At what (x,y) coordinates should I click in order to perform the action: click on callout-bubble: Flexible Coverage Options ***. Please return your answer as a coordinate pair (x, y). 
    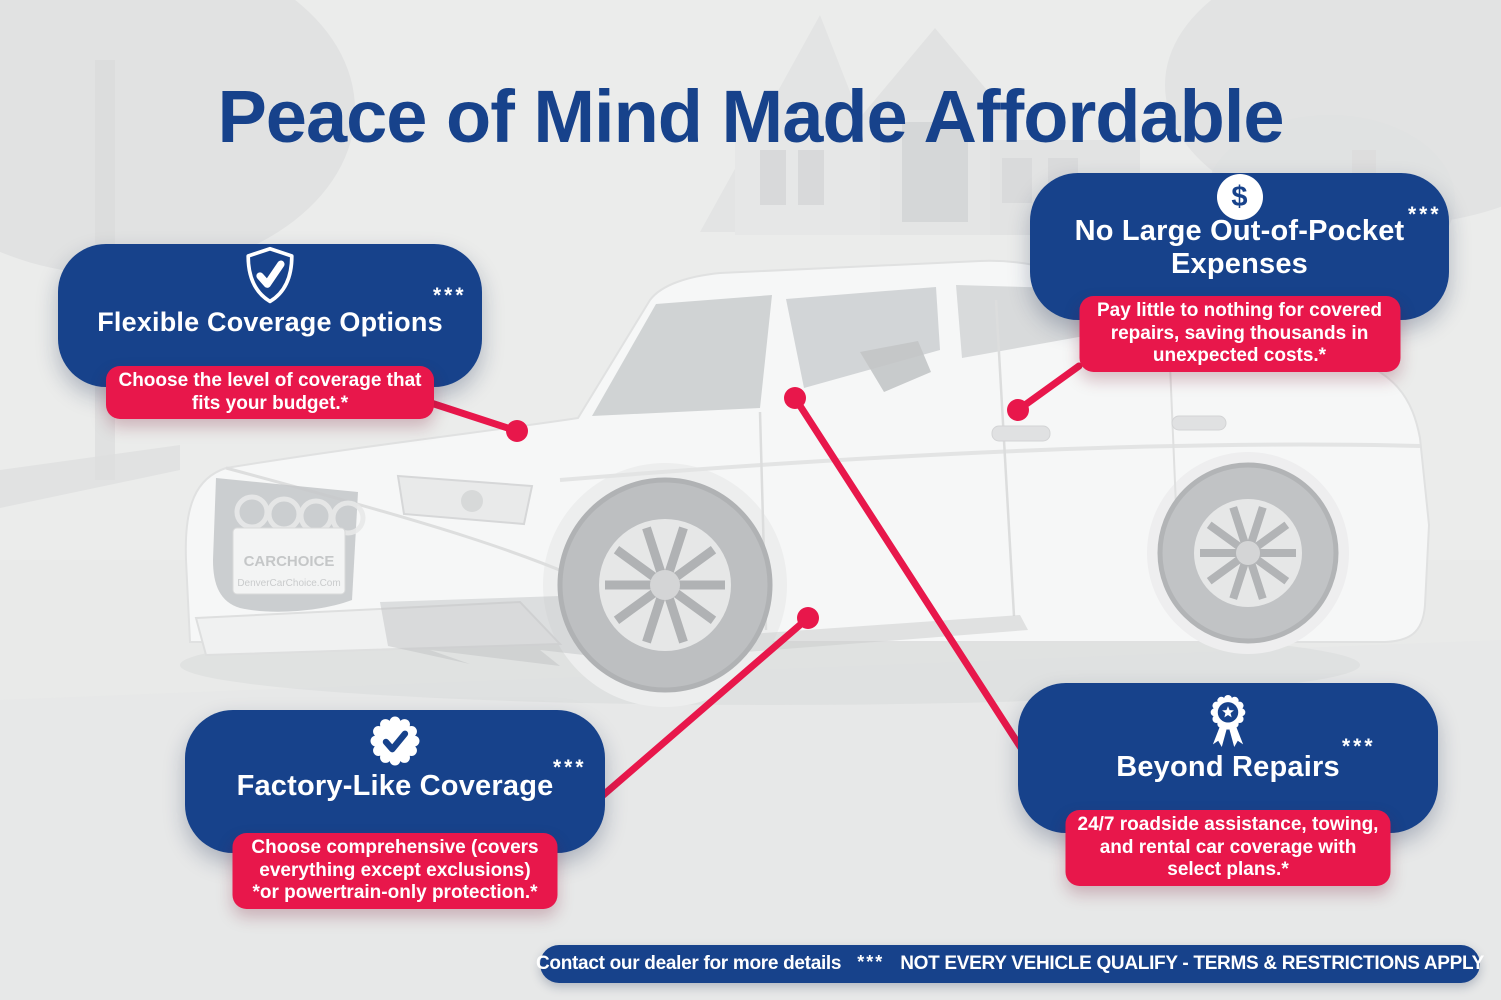
    Looking at the image, I should click on (270, 315).